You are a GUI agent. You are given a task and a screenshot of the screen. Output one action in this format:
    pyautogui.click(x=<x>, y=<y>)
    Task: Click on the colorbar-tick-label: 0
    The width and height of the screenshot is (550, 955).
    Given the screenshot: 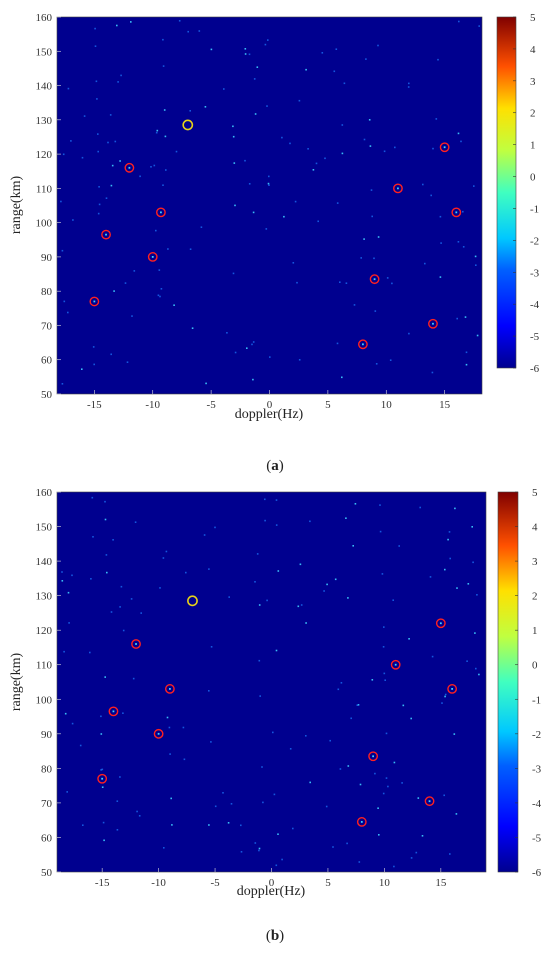 What is the action you would take?
    pyautogui.click(x=535, y=666)
    